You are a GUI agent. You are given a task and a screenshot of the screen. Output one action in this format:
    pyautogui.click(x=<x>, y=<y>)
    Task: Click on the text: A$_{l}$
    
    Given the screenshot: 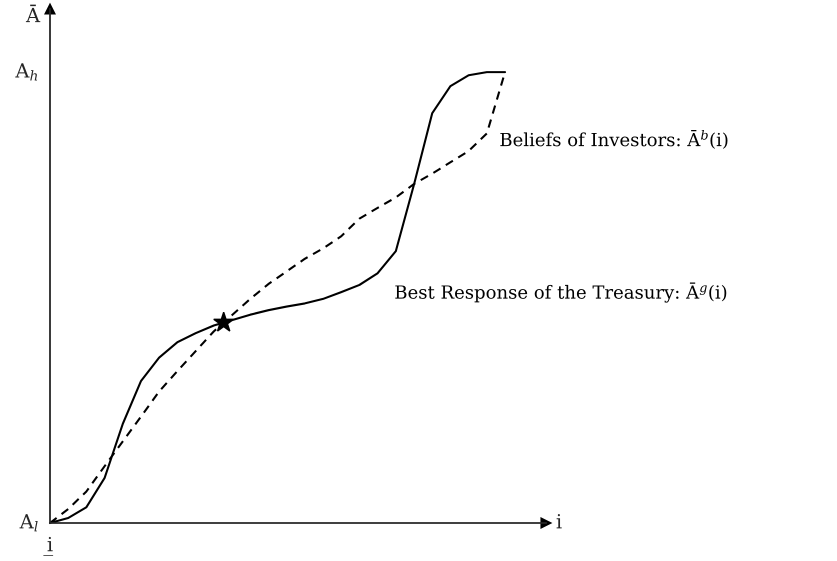 What is the action you would take?
    pyautogui.click(x=29, y=523)
    